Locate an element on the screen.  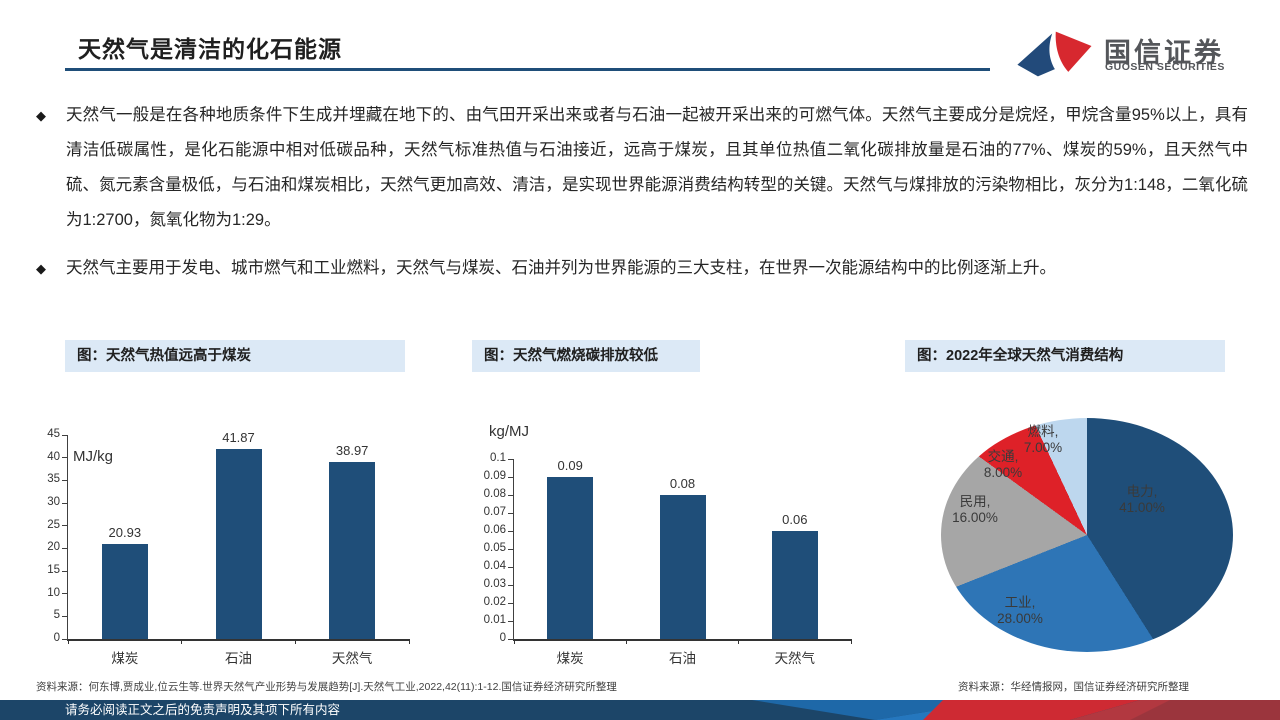
title-underline is located at coordinates (527, 69).